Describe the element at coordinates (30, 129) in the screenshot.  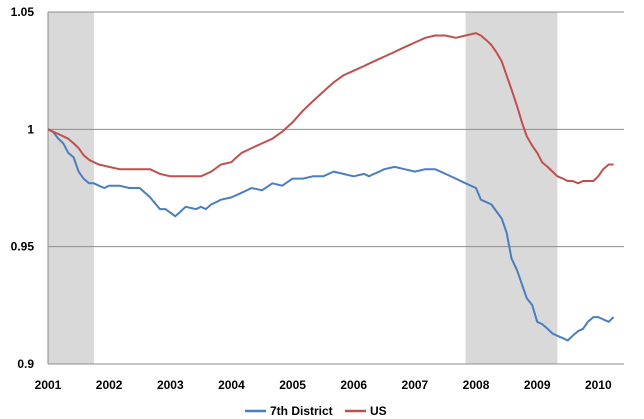
I see `y-tick-label-1: 1` at that location.